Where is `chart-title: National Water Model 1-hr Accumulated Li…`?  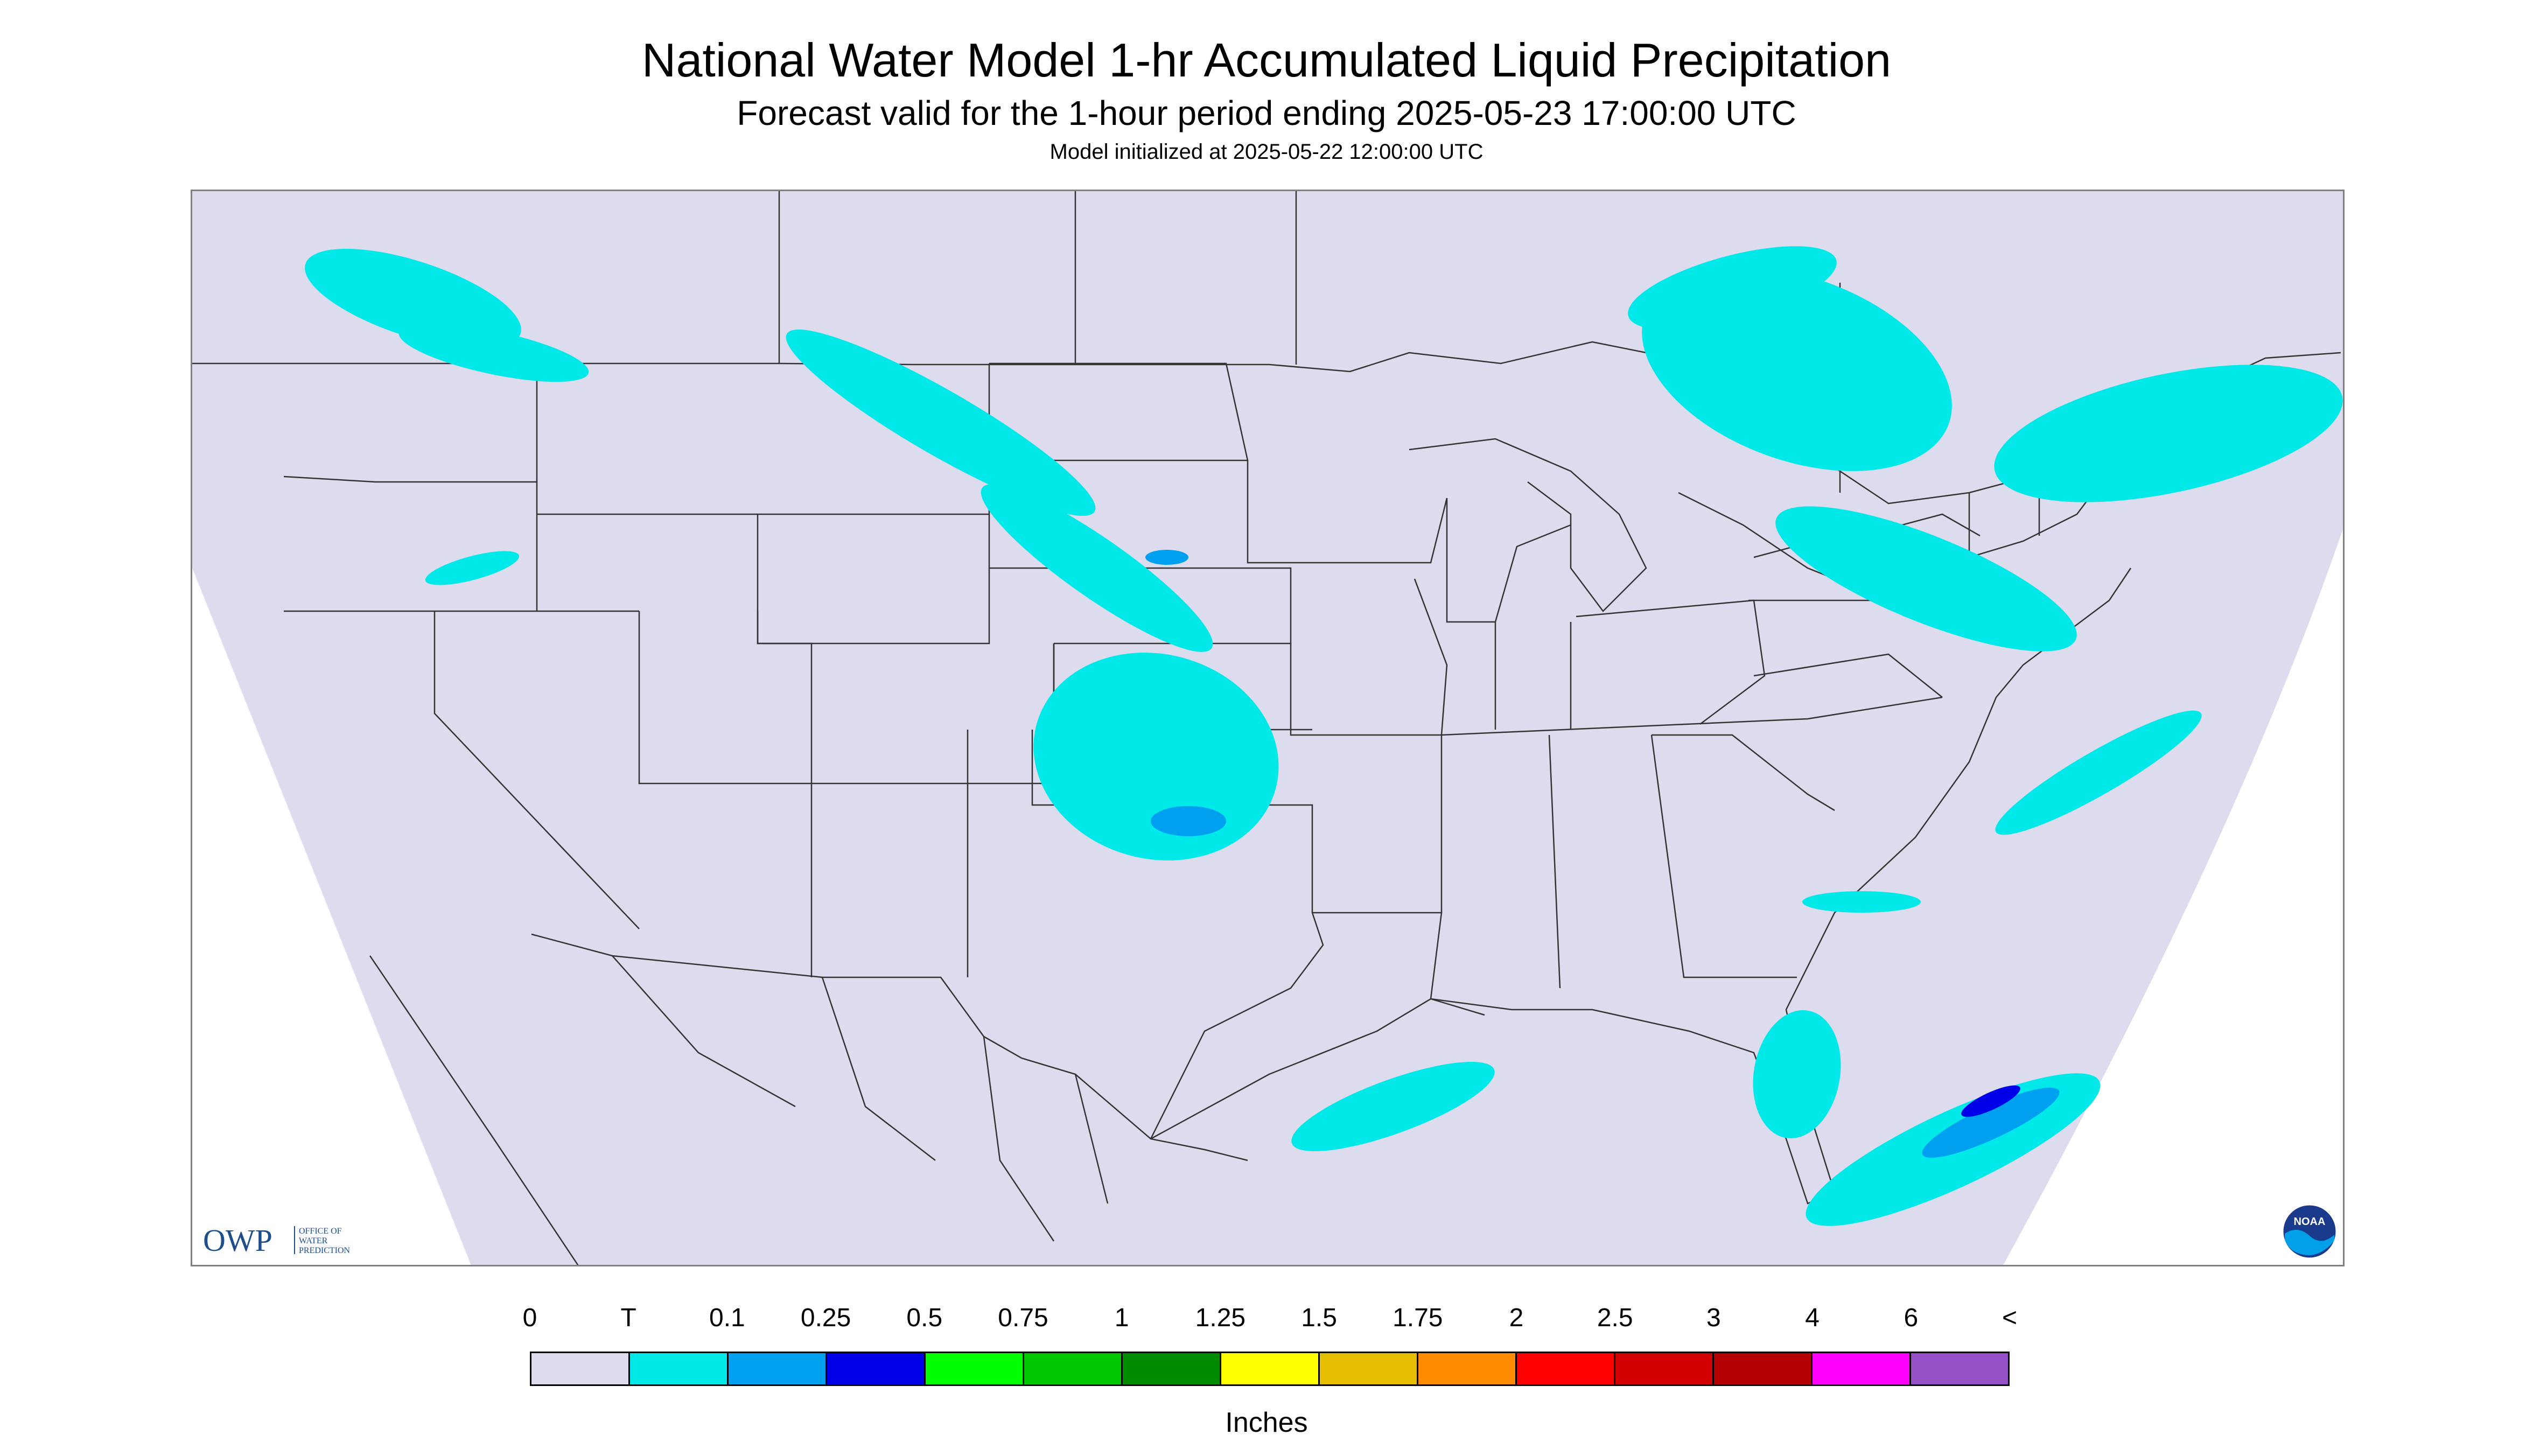 chart-title: National Water Model 1-hr Accumulated Li… is located at coordinates (1266, 60).